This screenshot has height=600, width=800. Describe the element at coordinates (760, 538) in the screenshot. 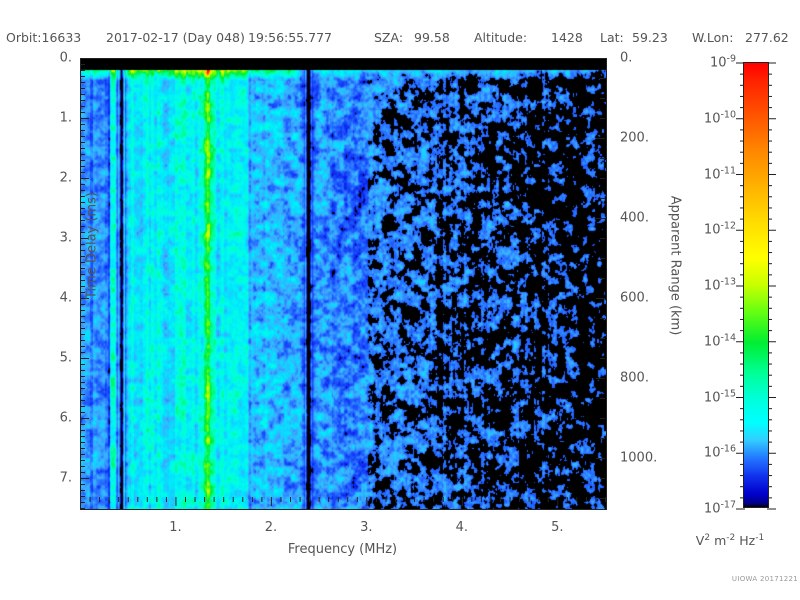

I see `unit-hertz-exponent: -1` at that location.